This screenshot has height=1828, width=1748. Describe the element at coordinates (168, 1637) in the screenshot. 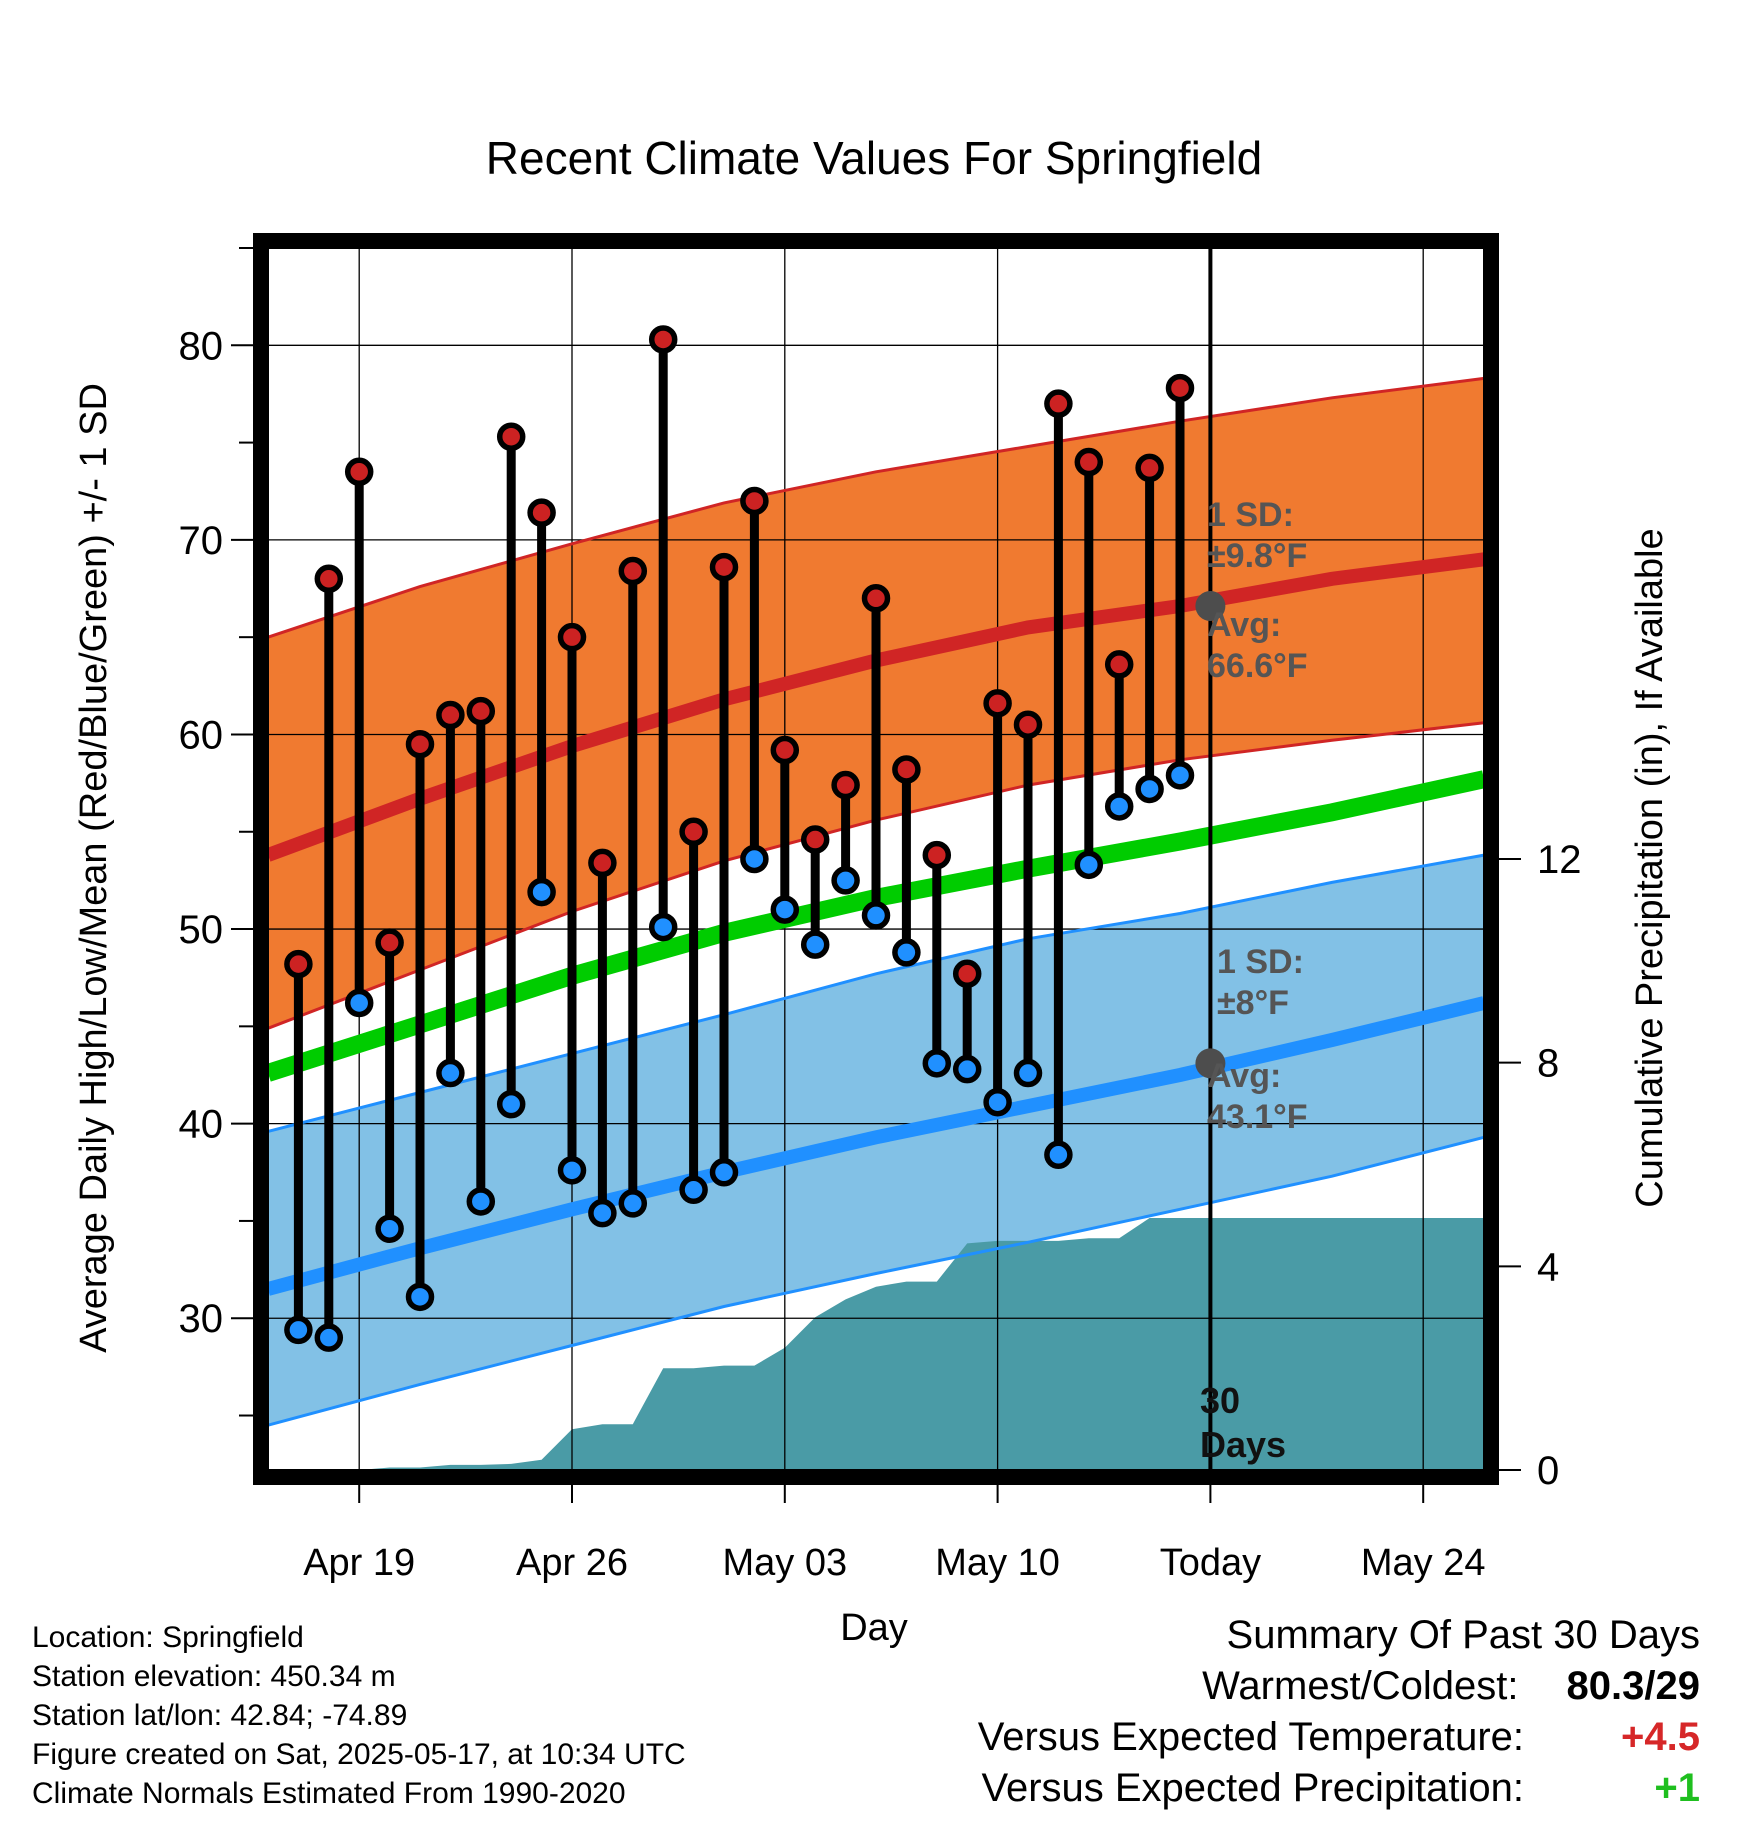

I see `location-text: Location: Springfield` at that location.